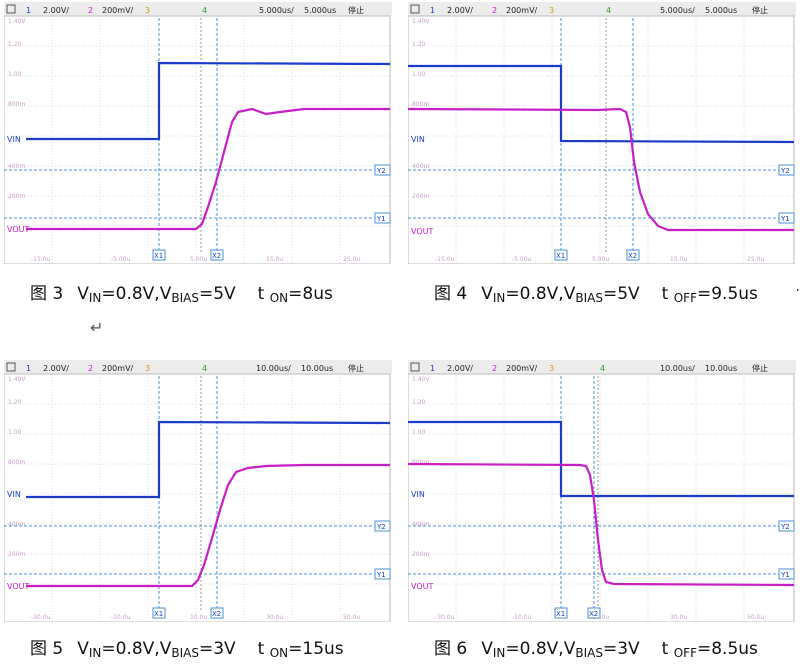 The width and height of the screenshot is (800, 666). Describe the element at coordinates (445, 259) in the screenshot. I see `svg-text: -15.0u` at that location.